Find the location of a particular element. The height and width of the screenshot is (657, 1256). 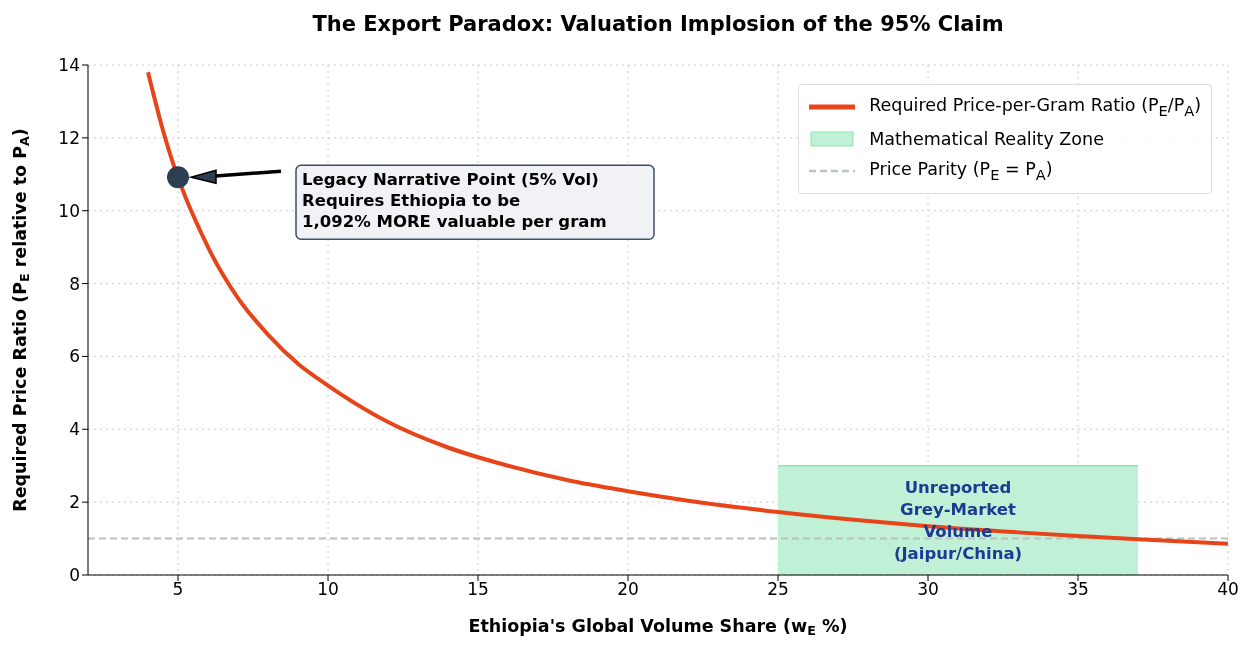

x-tick-label: 25 is located at coordinates (778, 589).